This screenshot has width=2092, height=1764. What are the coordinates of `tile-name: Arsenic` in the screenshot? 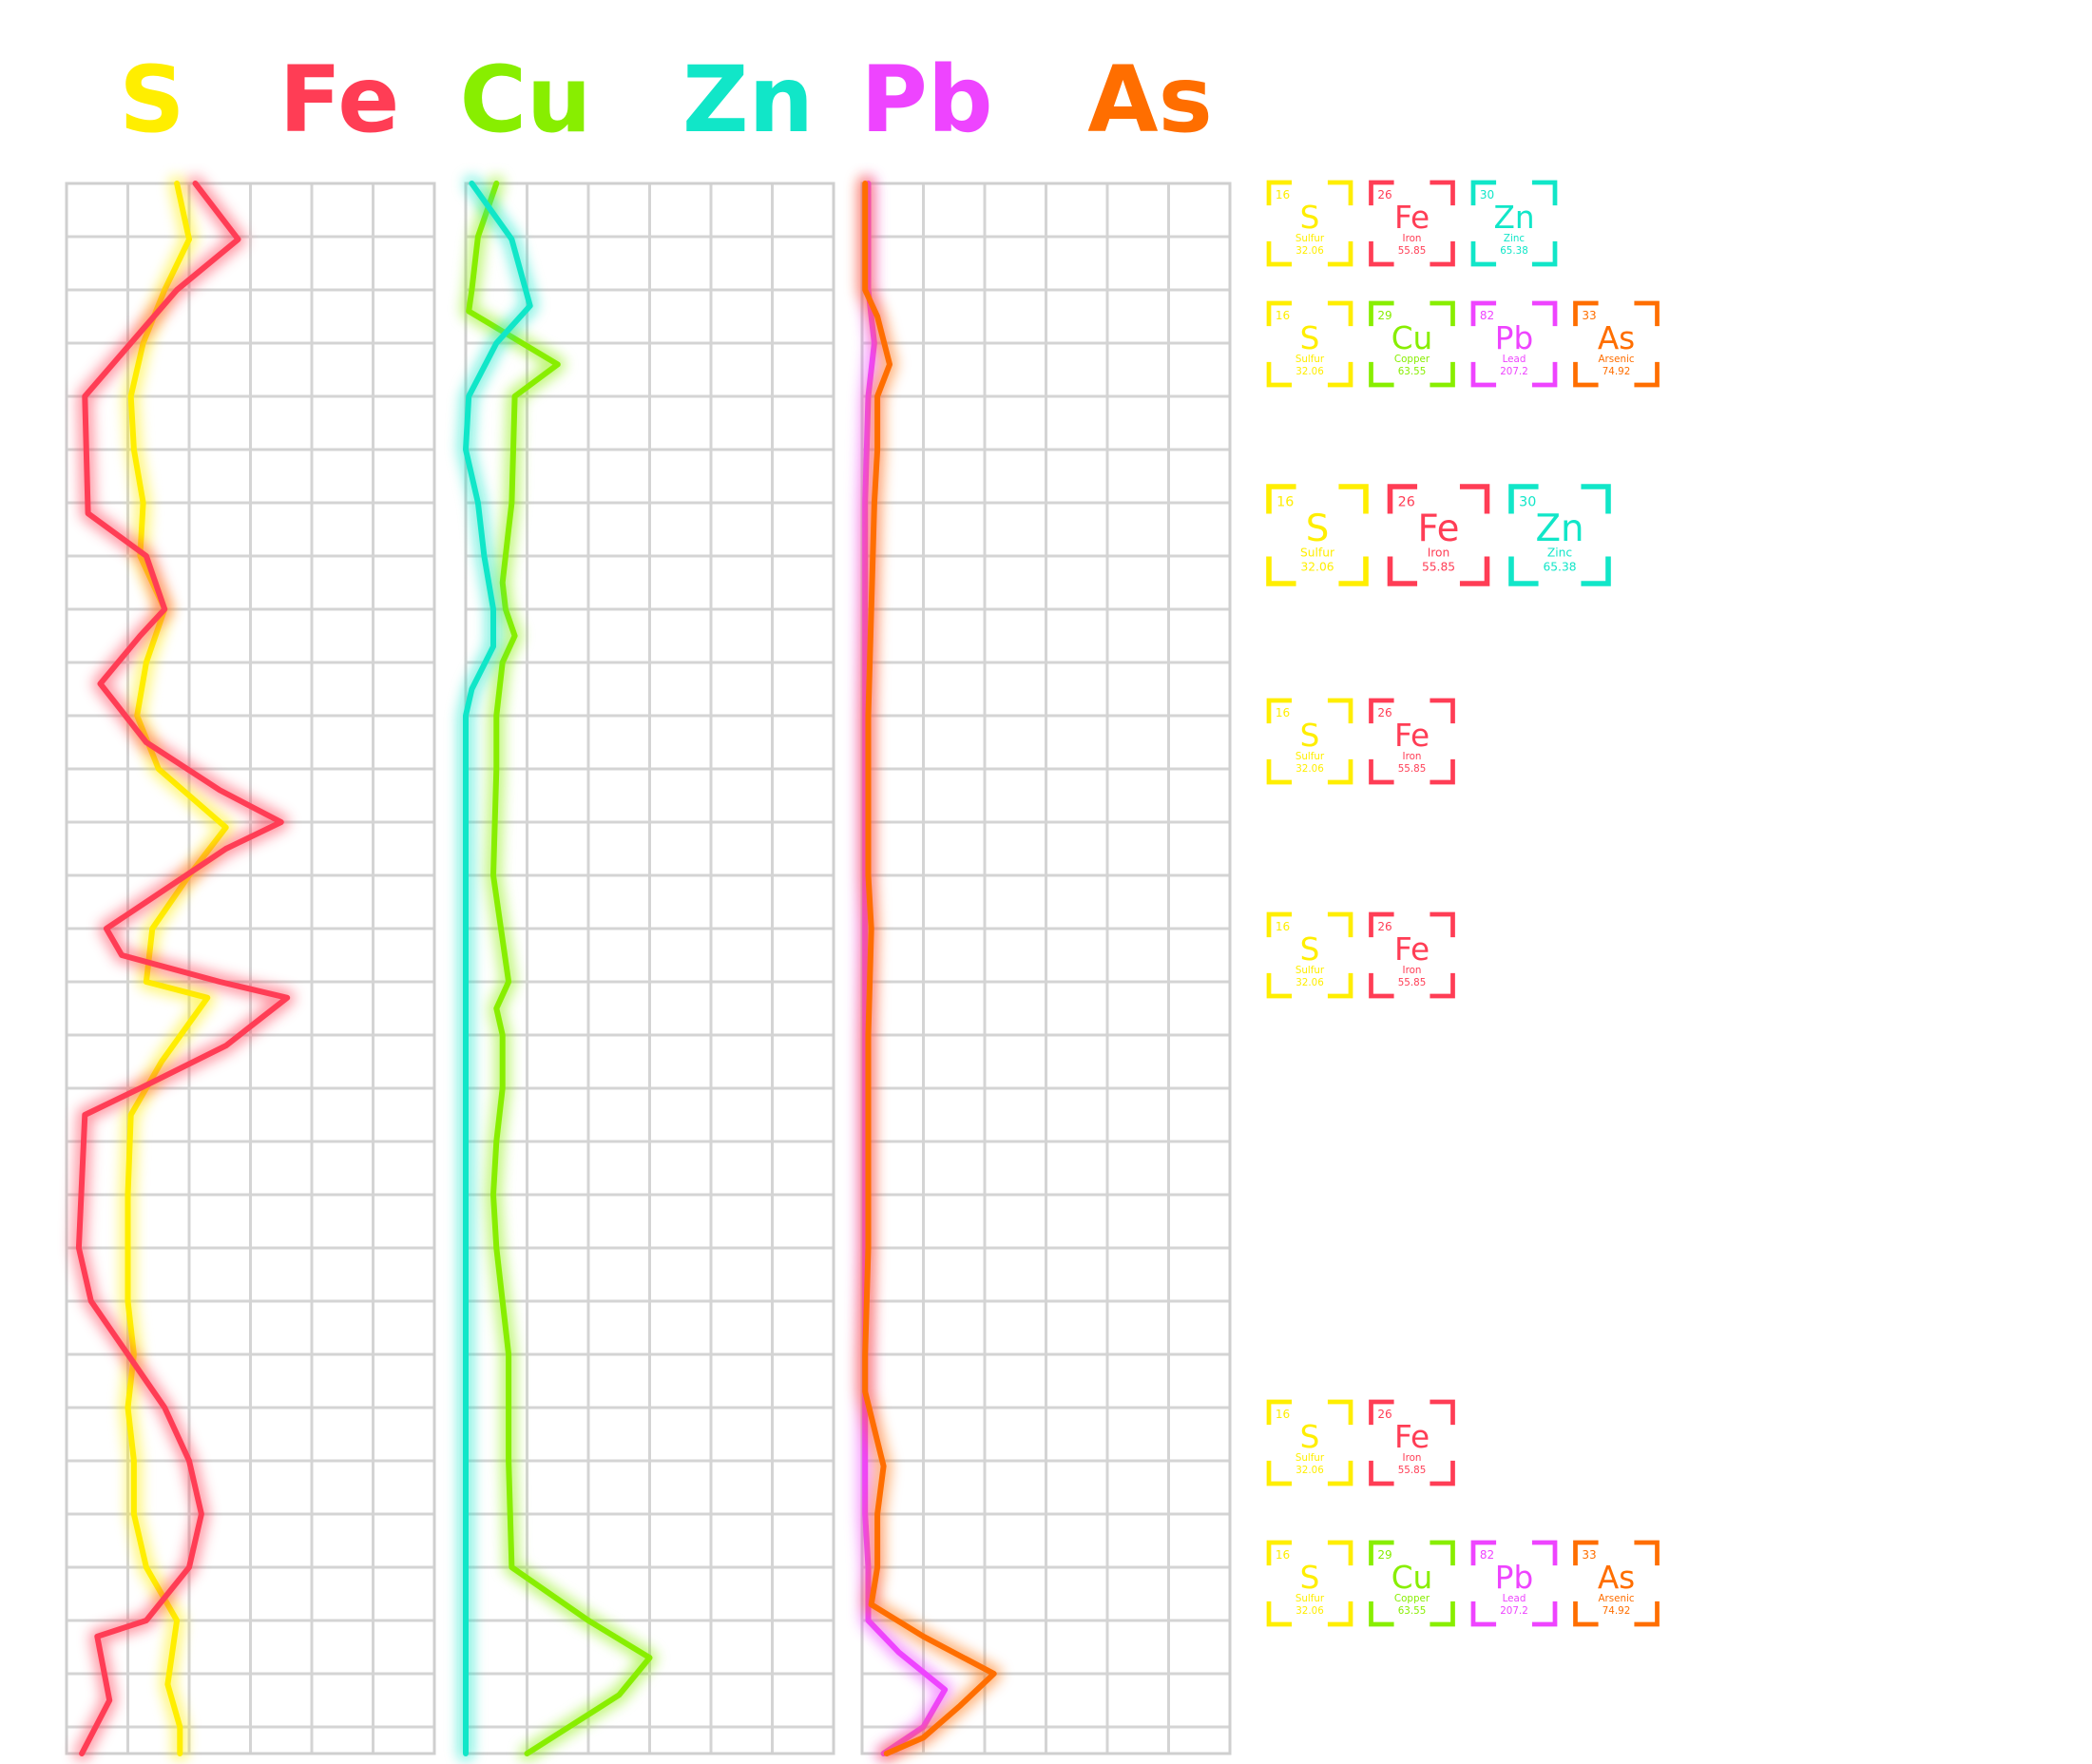 It's located at (1616, 1598).